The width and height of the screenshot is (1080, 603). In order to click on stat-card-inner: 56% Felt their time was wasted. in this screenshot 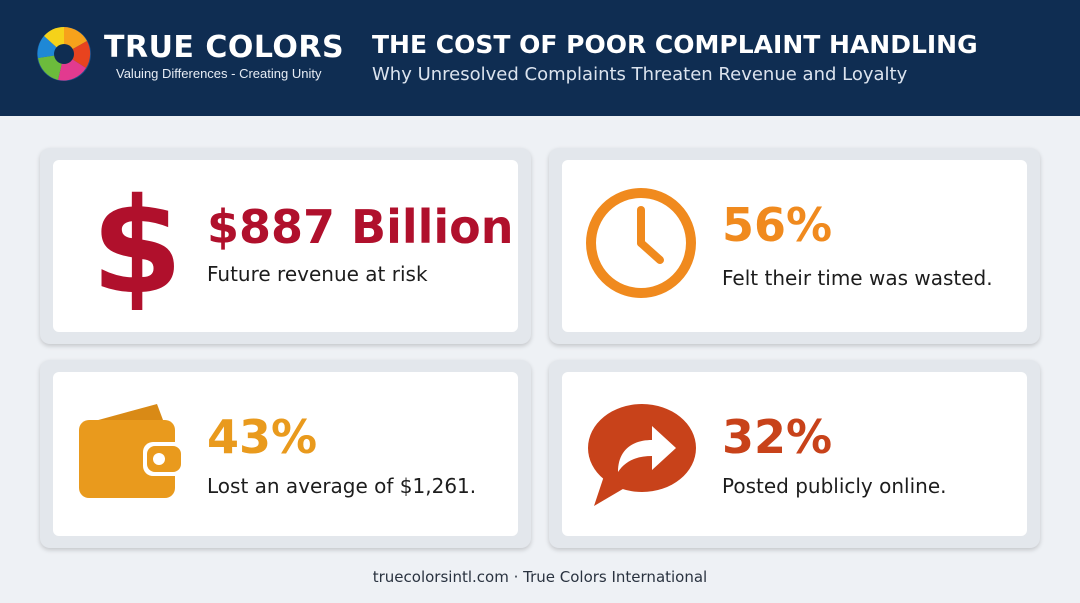, I will do `click(794, 246)`.